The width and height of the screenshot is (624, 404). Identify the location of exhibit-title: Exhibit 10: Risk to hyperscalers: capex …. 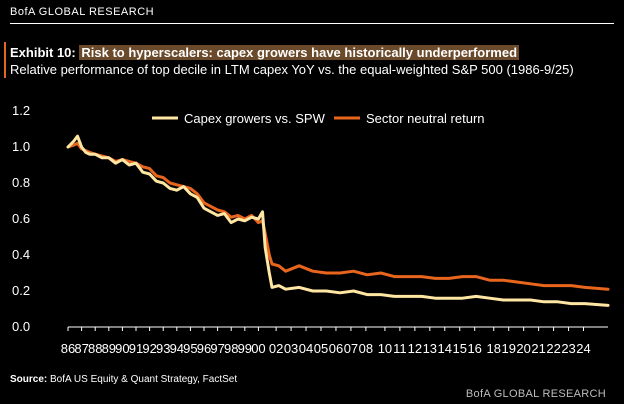
(265, 52).